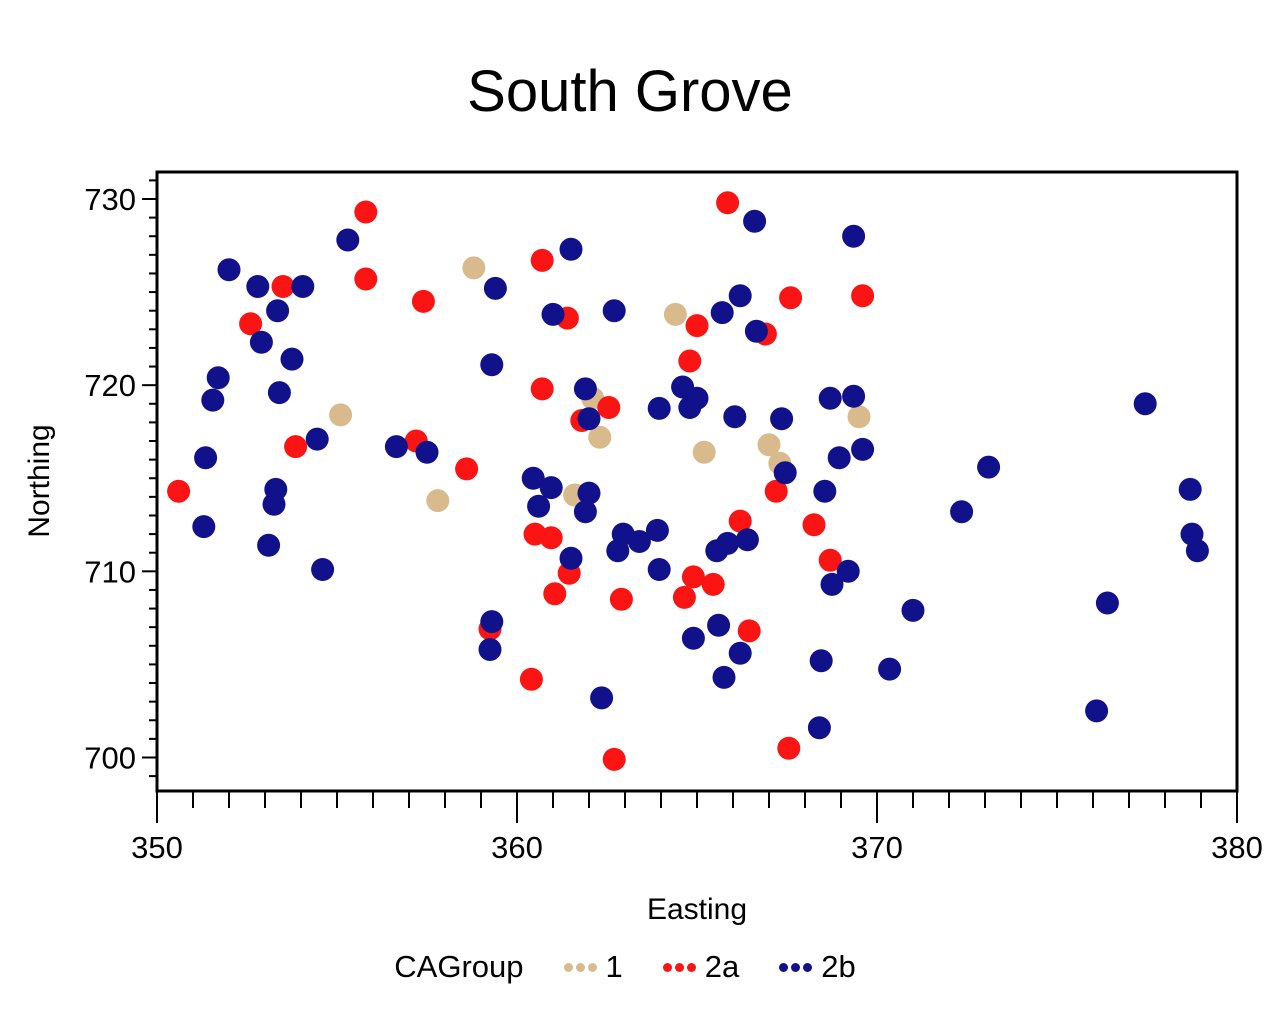 This screenshot has width=1288, height=1014. Describe the element at coordinates (593, 967) in the screenshot. I see `legend-entry-group-1: 1` at that location.